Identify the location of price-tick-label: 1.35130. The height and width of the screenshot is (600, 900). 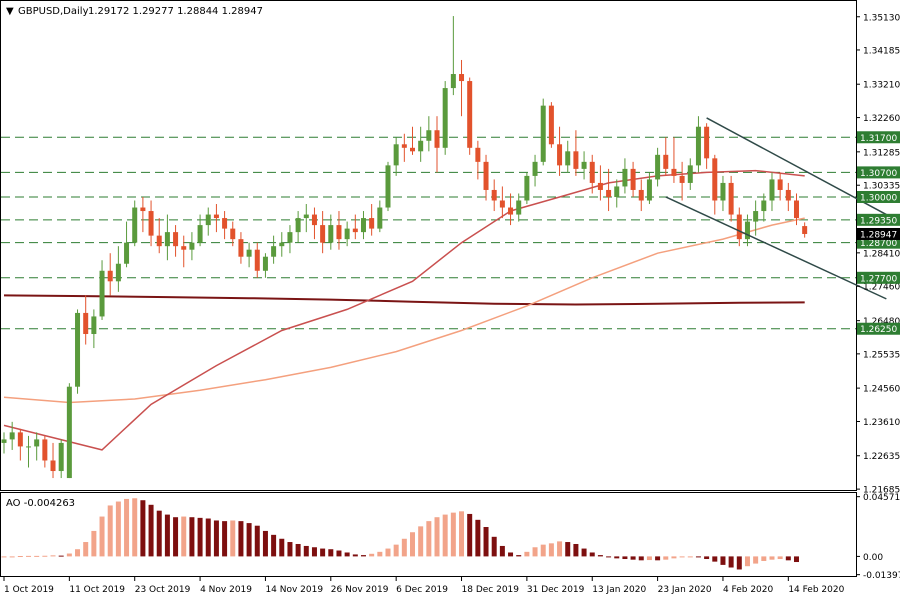
(881, 18).